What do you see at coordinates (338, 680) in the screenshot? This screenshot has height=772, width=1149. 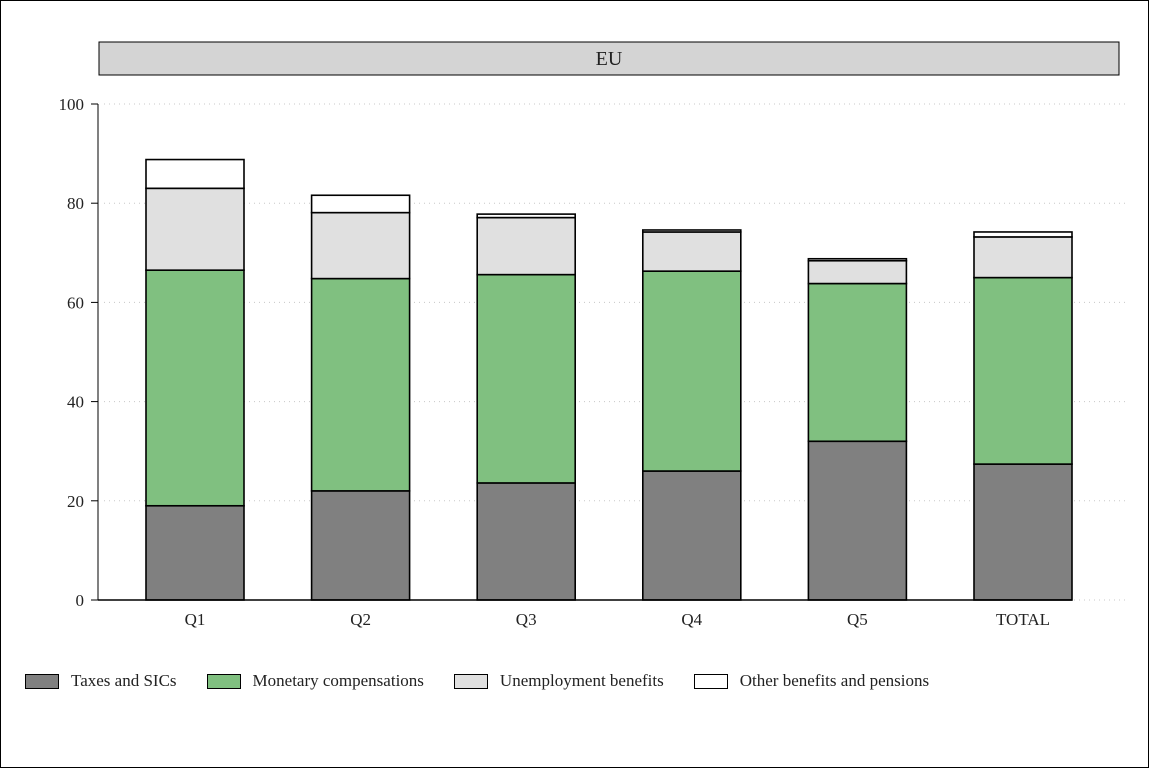 I see `legend-label: Monetary compensations` at bounding box center [338, 680].